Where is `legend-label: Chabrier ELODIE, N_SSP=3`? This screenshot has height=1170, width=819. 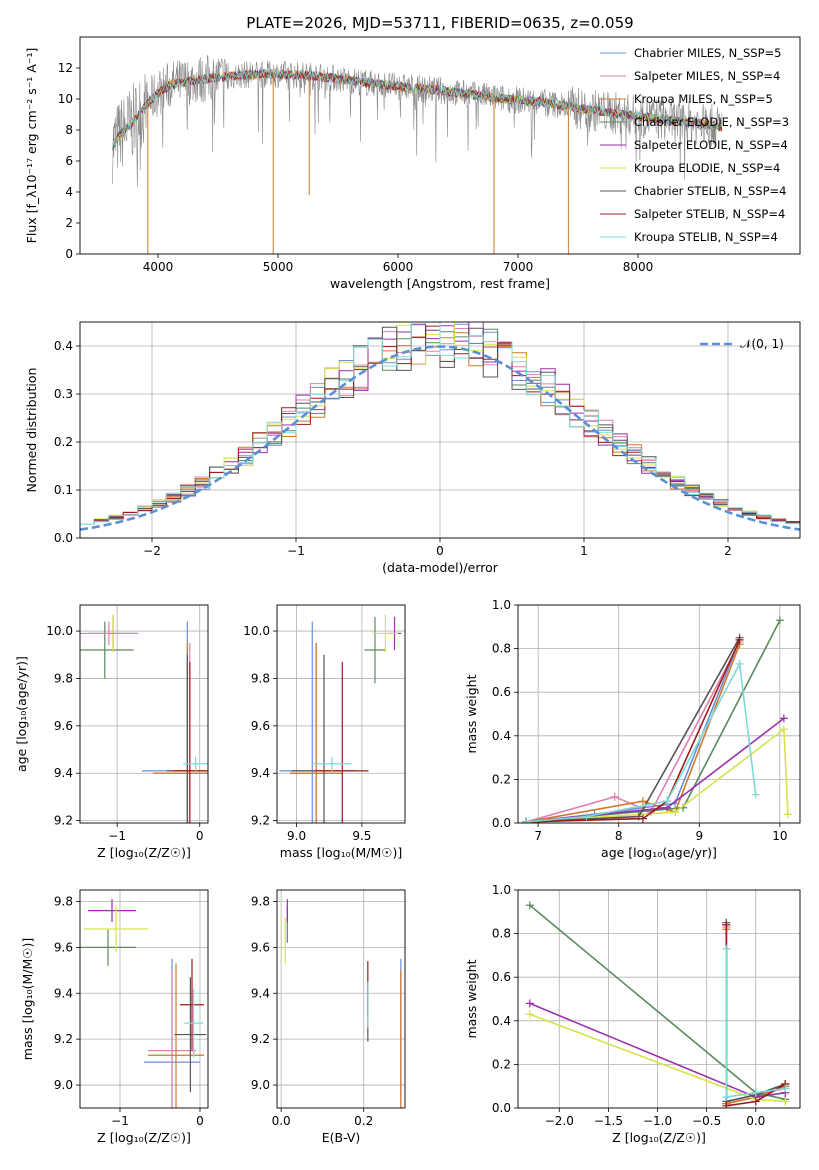
legend-label: Chabrier ELODIE, N_SSP=3 is located at coordinates (711, 122).